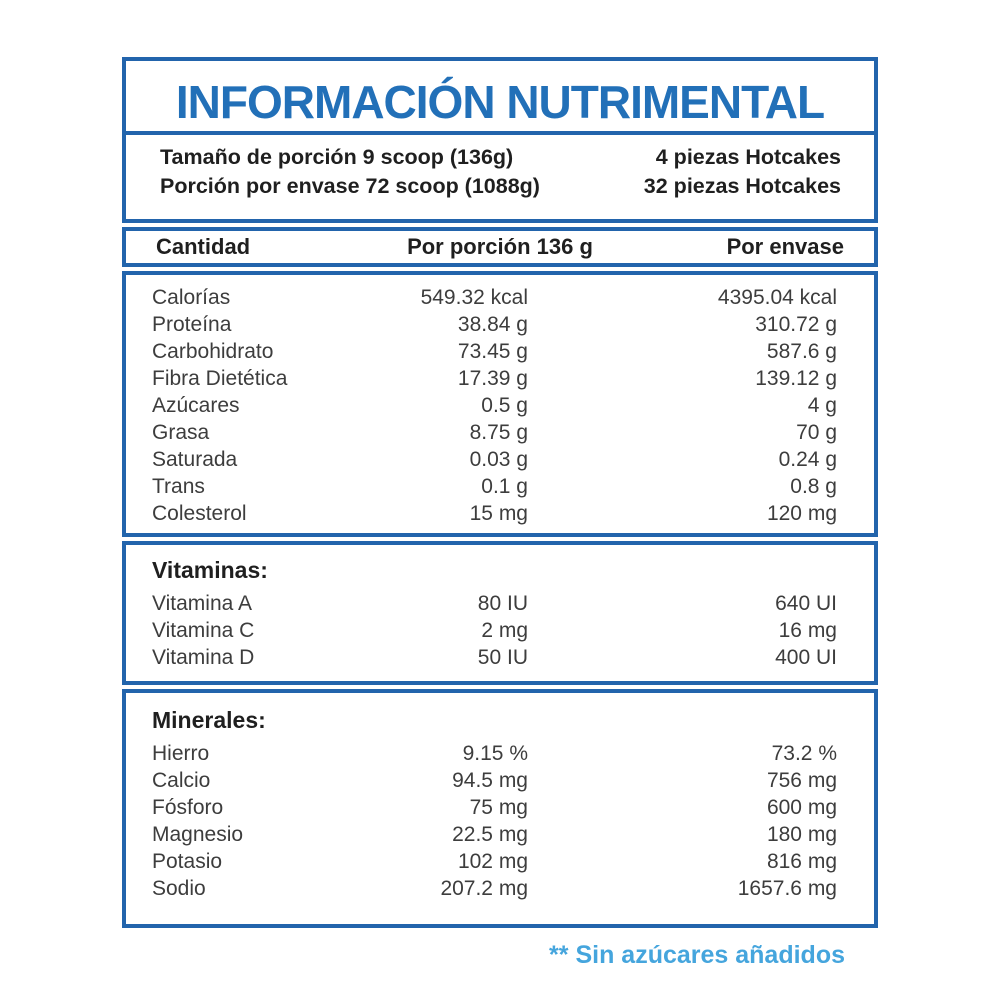 Image resolution: width=1000 pixels, height=1000 pixels. What do you see at coordinates (777, 297) in the screenshot?
I see `nutrient-per-container: 4395.04 kcal` at bounding box center [777, 297].